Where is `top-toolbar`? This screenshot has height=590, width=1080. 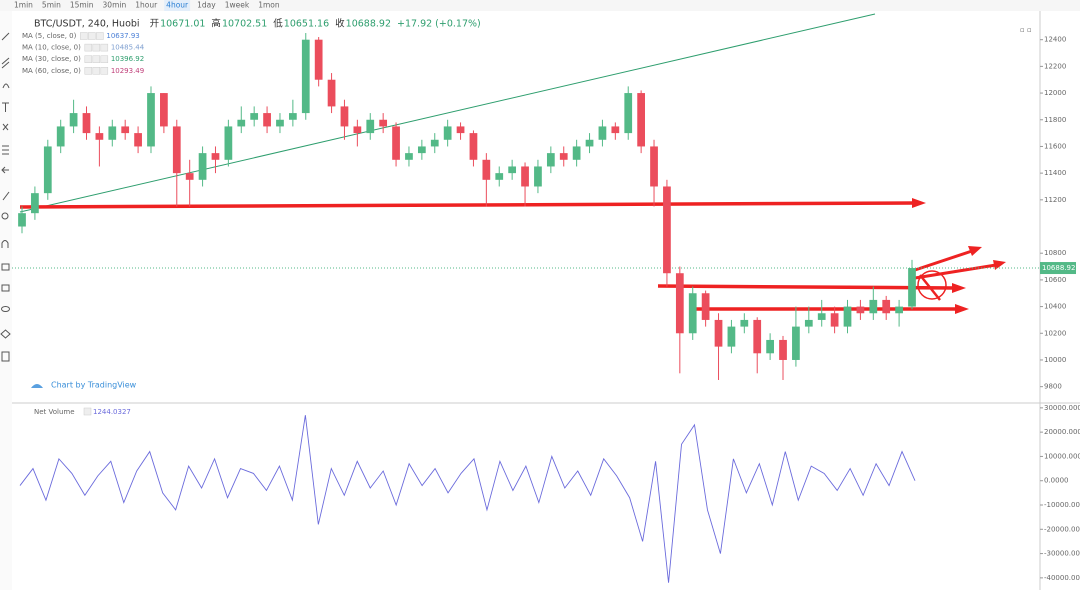
top-toolbar is located at coordinates (540, 5).